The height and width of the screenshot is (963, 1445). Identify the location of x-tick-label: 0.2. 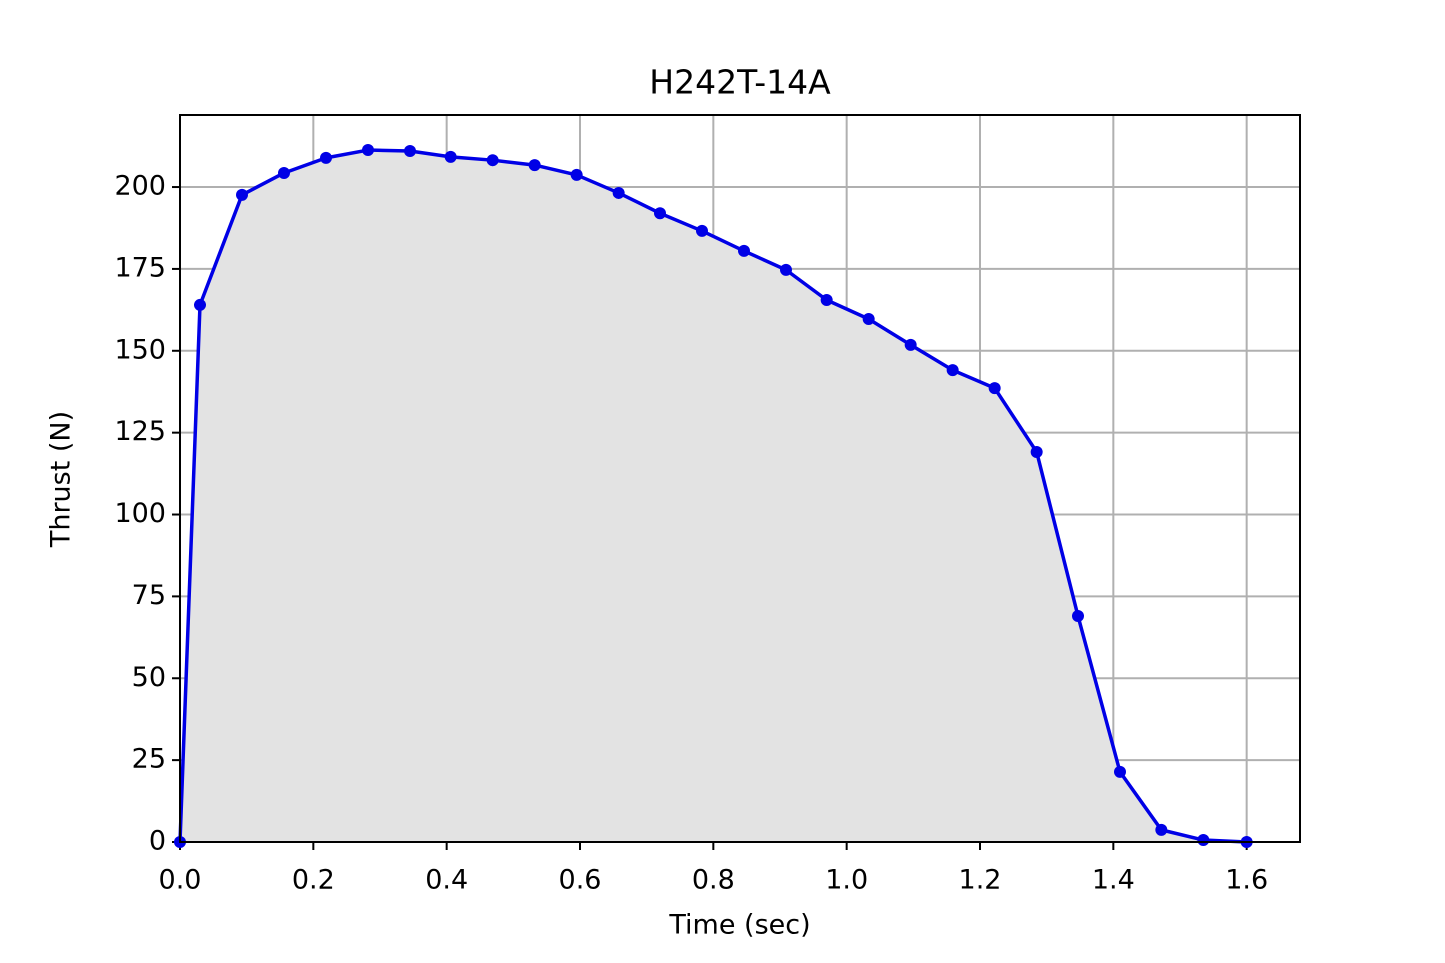
(313, 880).